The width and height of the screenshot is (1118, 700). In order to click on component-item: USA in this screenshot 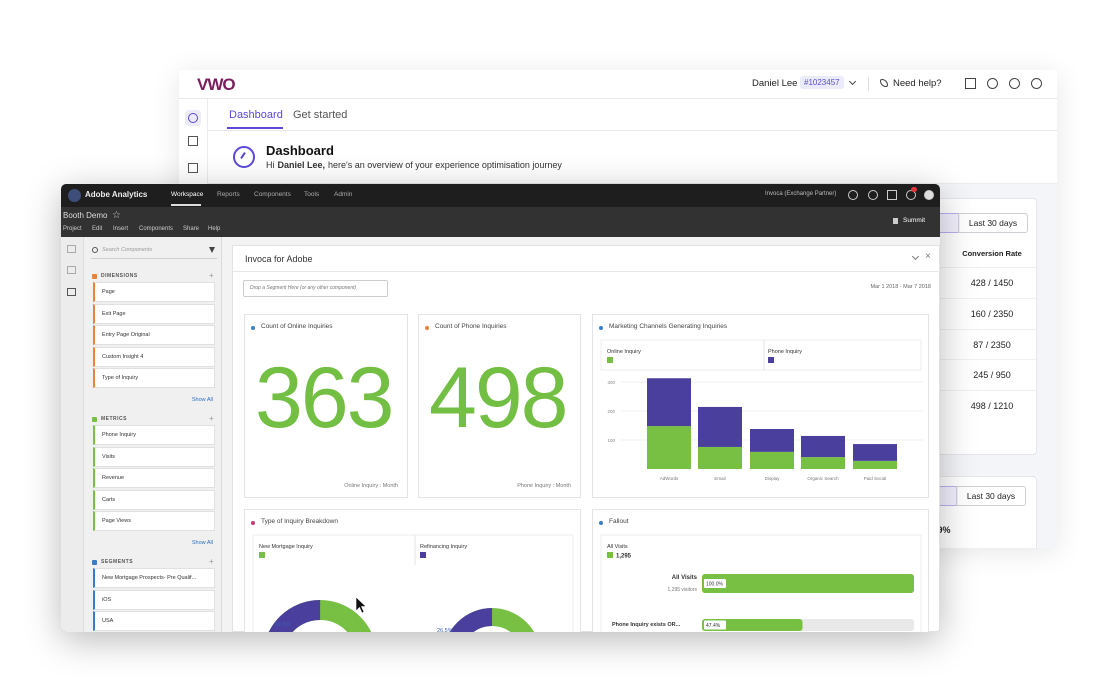, I will do `click(154, 621)`.